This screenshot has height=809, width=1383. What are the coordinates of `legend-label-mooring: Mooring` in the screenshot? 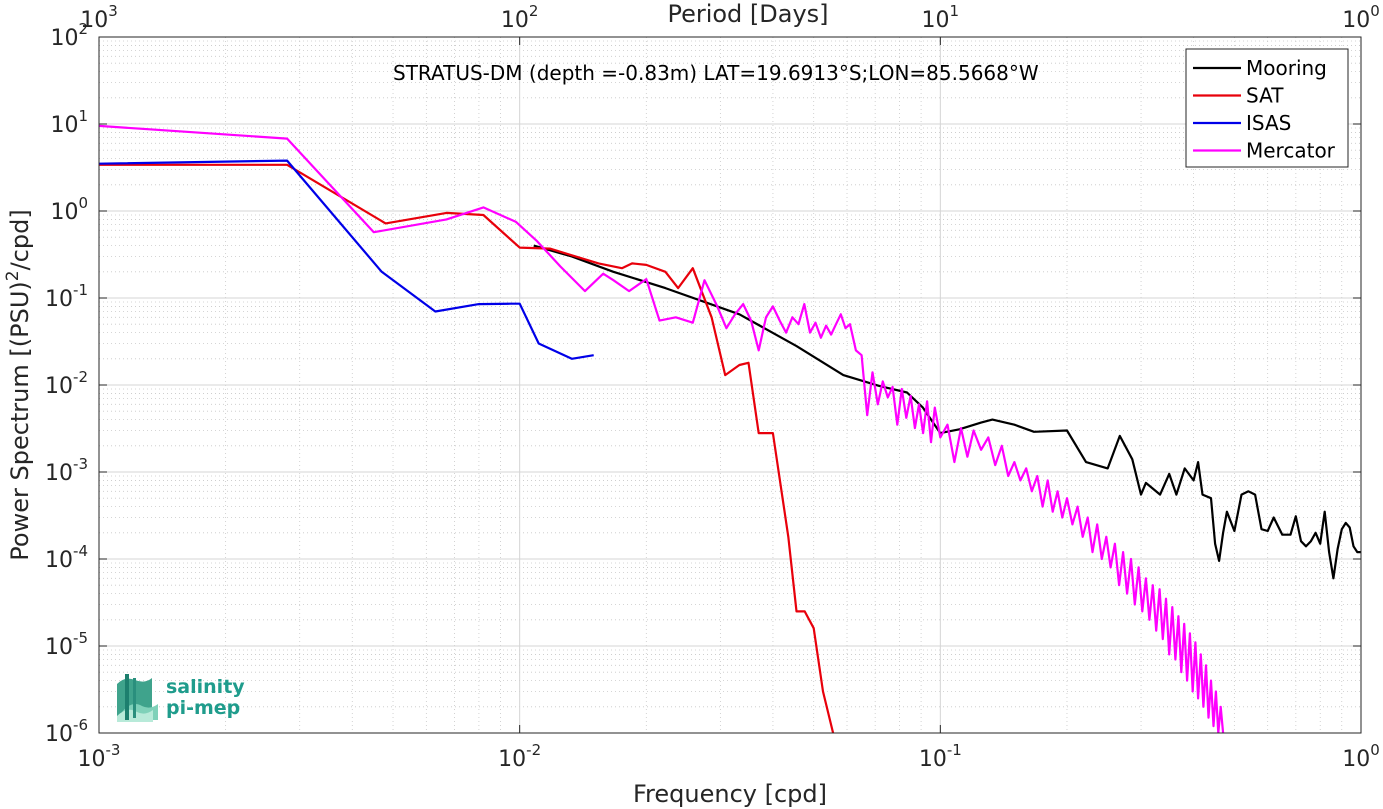 It's located at (1286, 68).